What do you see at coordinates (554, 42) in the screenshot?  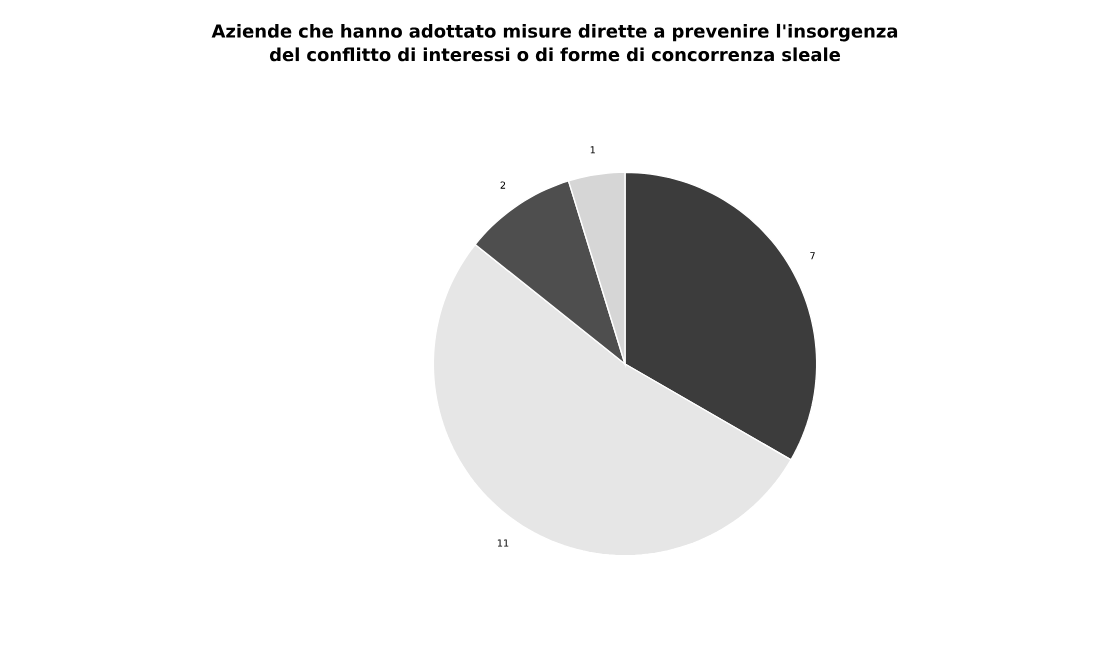 I see `chart-title: Aziende che hanno adottato misure dirette a prevenire l'insorgenza del conflitto di interessi o di forme di concorrenza sleale` at bounding box center [554, 42].